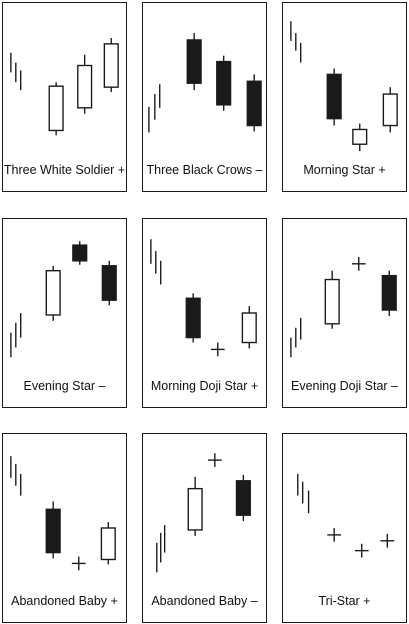 Image resolution: width=409 pixels, height=624 pixels. I want to click on panel-morning-star: Morning Star +, so click(344, 97).